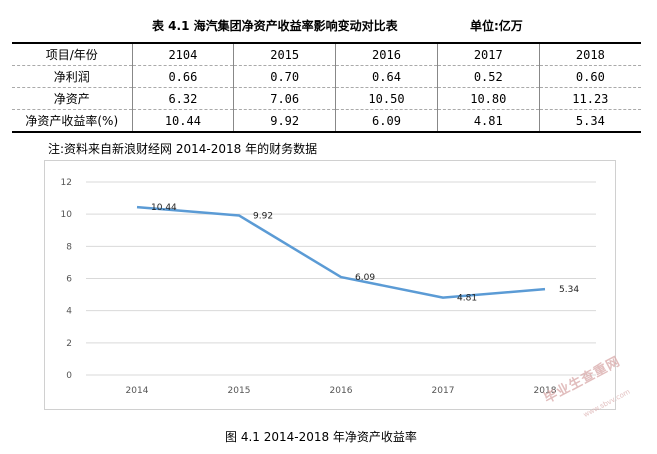 The width and height of the screenshot is (657, 454). I want to click on table-row: 净利润 0.66 0.70 0.64 0.52 0.60, so click(326, 76).